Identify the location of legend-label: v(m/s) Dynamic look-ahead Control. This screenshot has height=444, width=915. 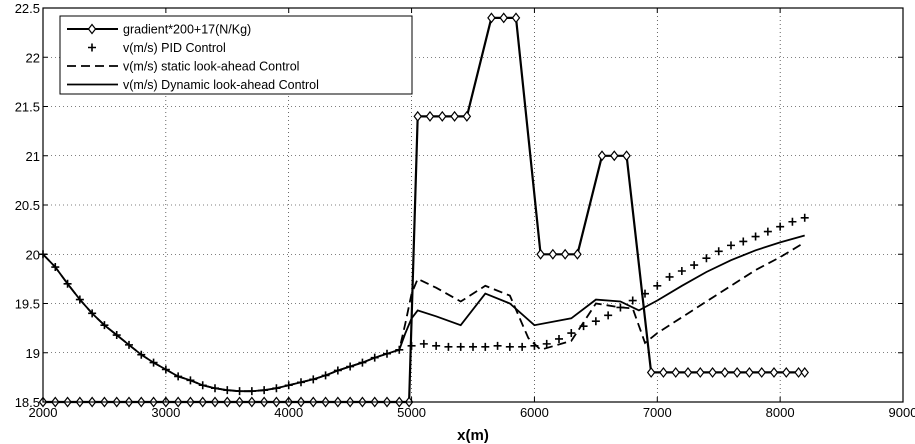
(221, 85).